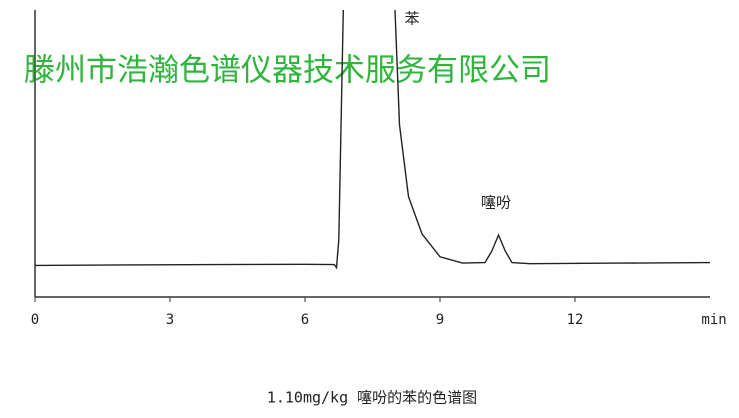 This screenshot has width=739, height=418. What do you see at coordinates (575, 320) in the screenshot?
I see `x-tick-label: 12` at bounding box center [575, 320].